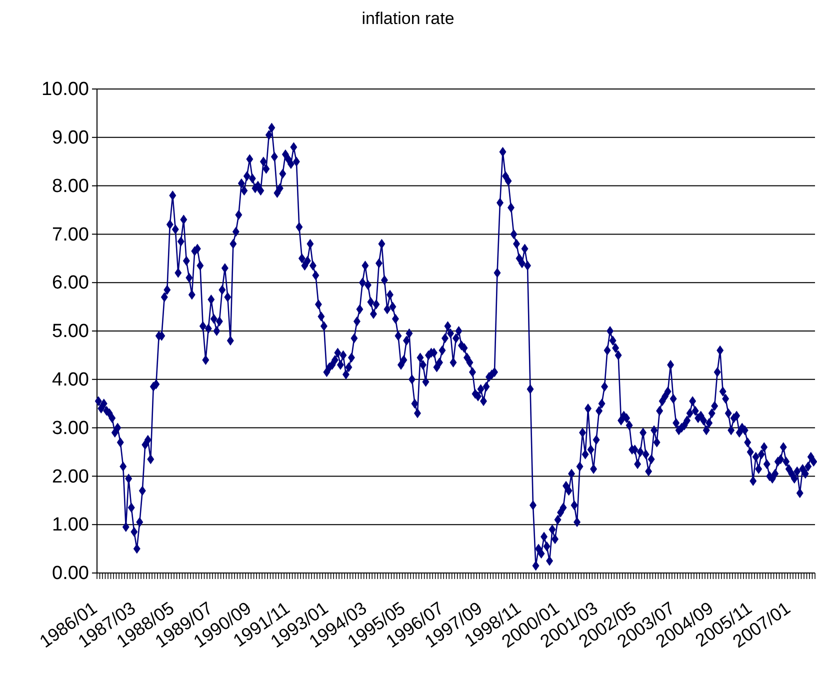  Describe the element at coordinates (70, 379) in the screenshot. I see `y-tick-label: 4.00` at that location.